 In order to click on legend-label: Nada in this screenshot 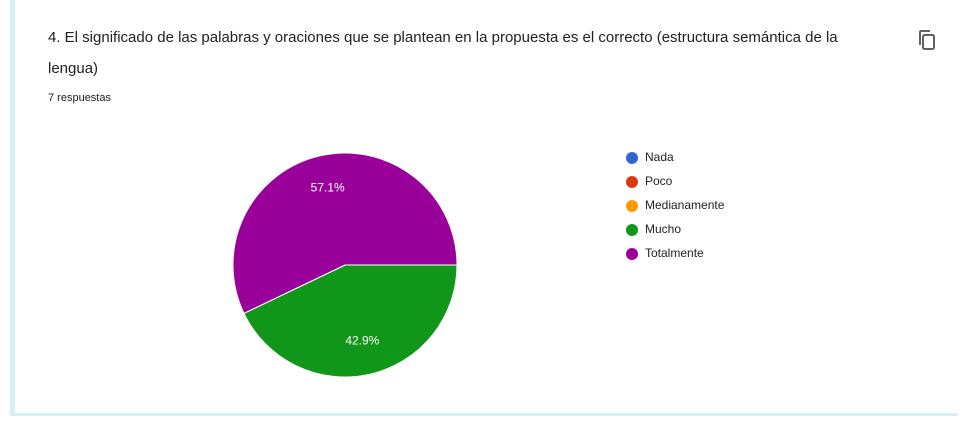, I will do `click(659, 157)`.